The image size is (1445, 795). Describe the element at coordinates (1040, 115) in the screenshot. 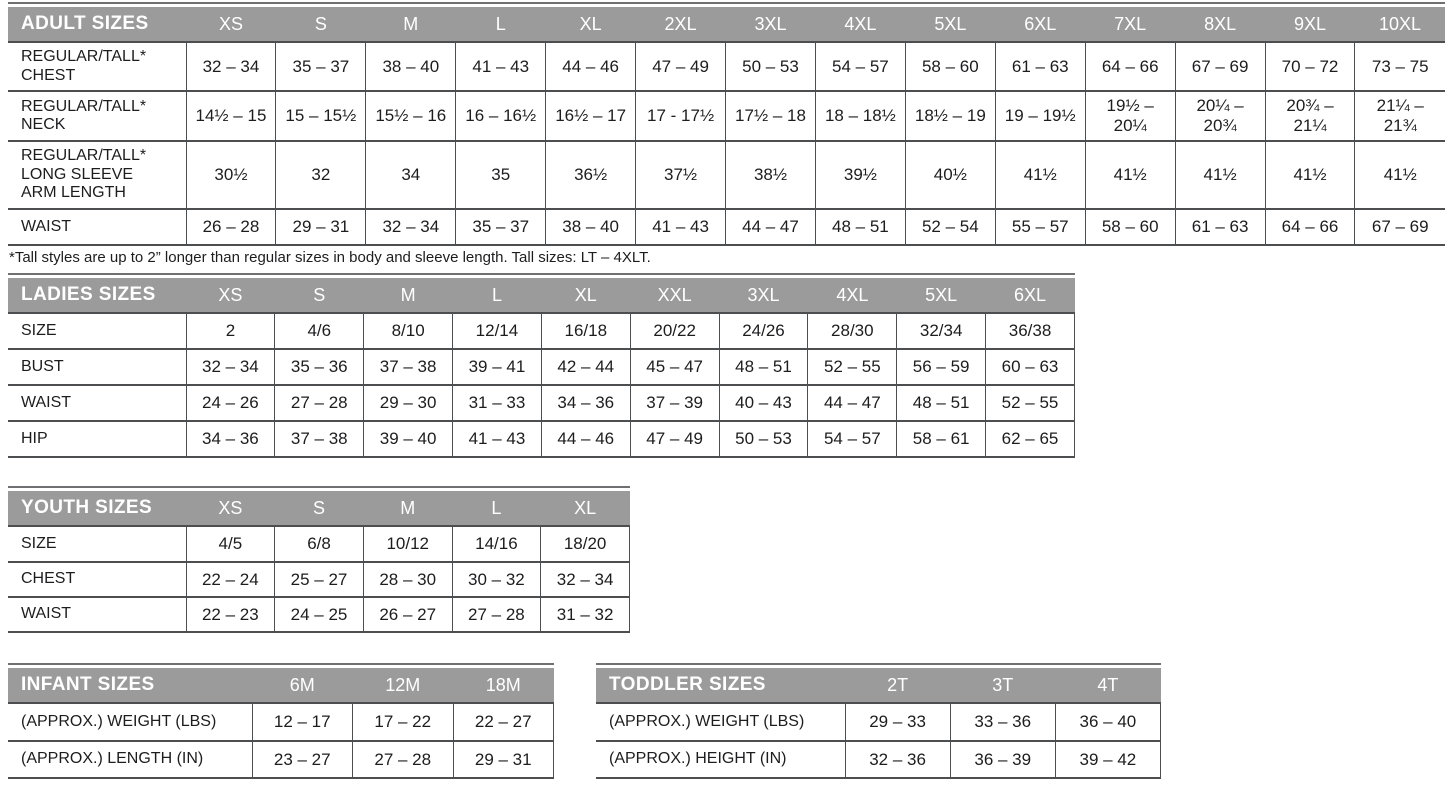

I see `size-cell: 19 – 19½` at that location.